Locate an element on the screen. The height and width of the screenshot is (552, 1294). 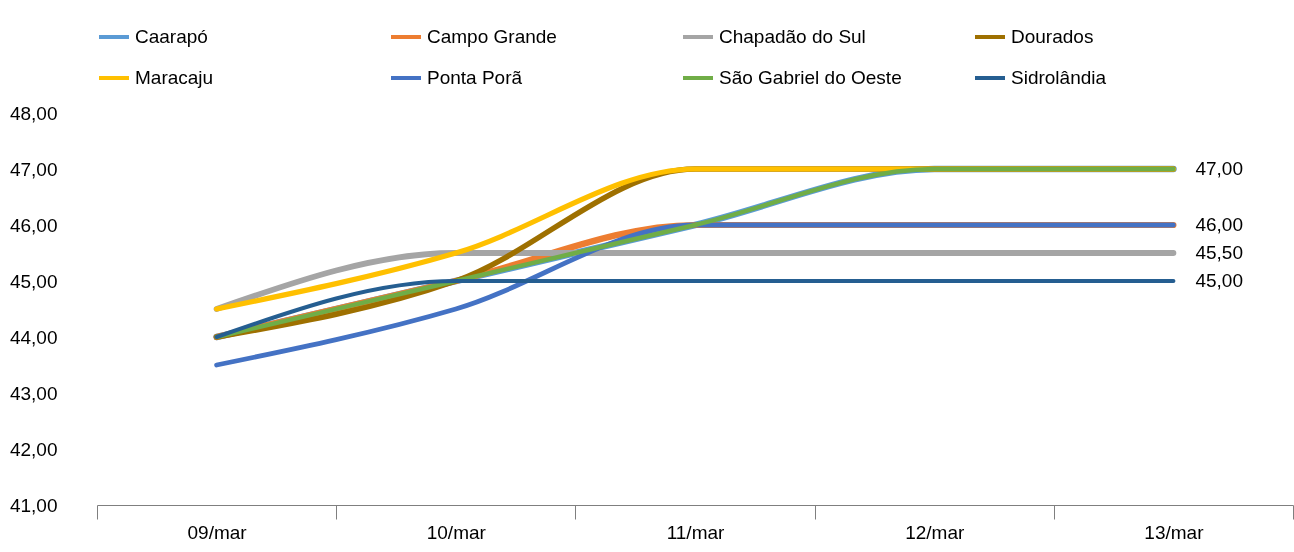
y-tick-label: 46,00 is located at coordinates (33, 225).